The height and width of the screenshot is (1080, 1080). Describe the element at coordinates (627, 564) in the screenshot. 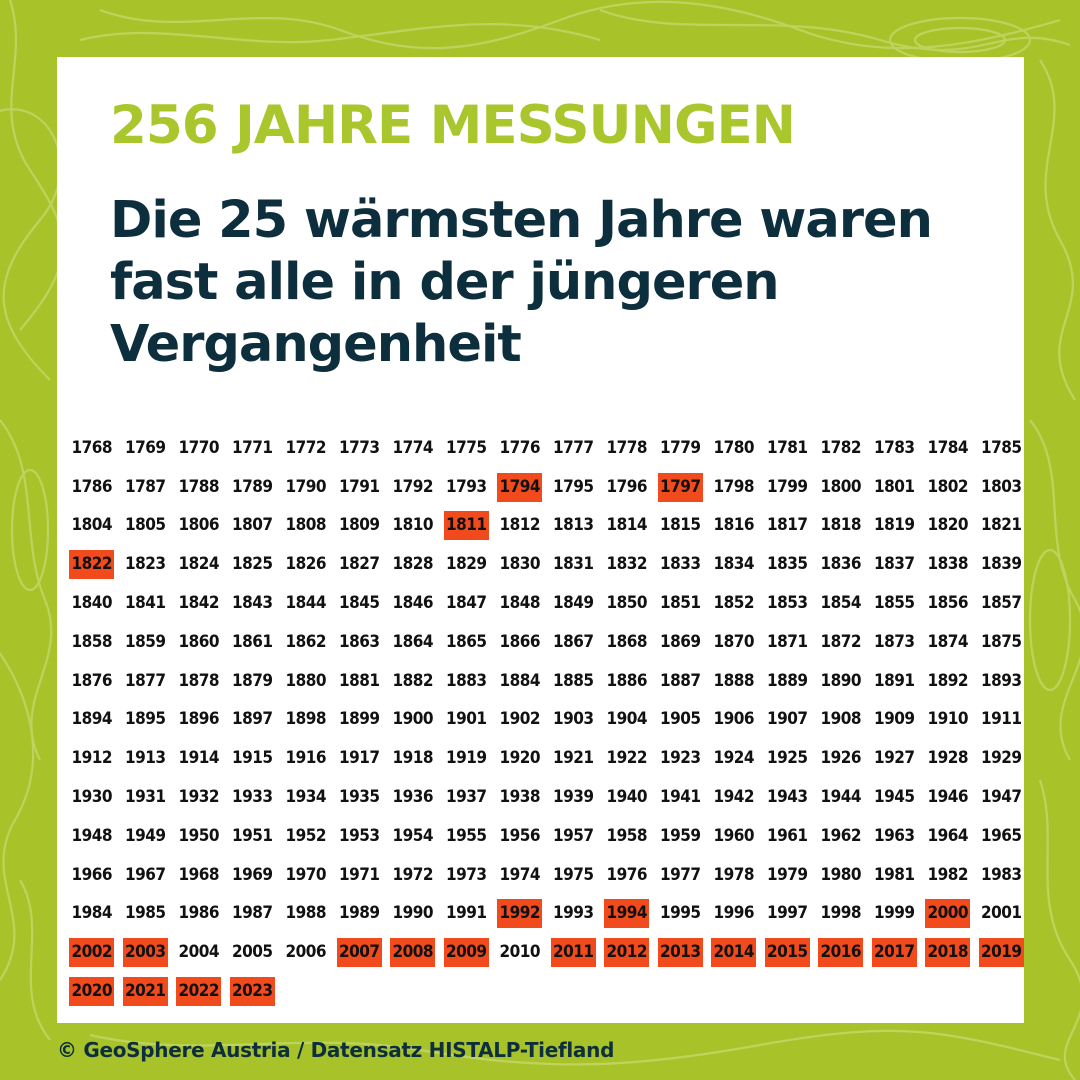

I see `year-label: 1832` at that location.